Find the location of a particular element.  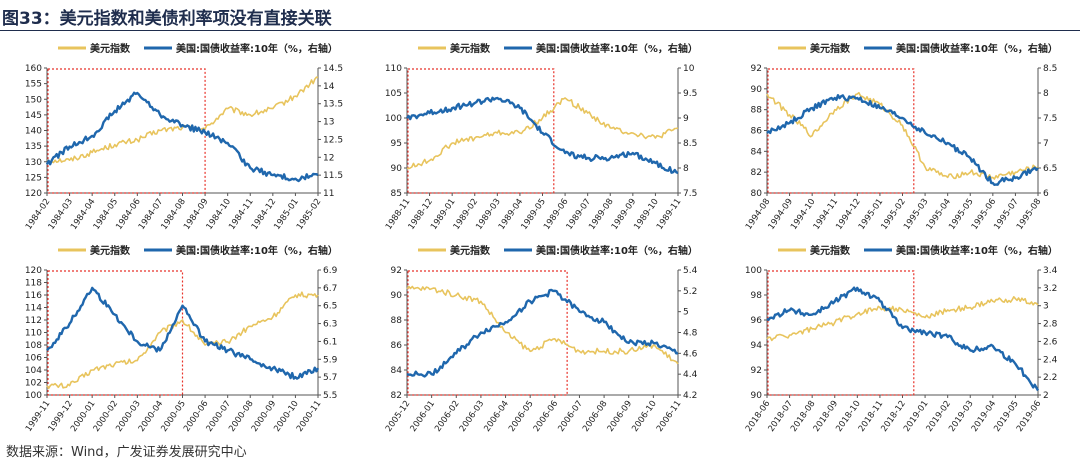

right-tick-label: 13.5 is located at coordinates (333, 105).